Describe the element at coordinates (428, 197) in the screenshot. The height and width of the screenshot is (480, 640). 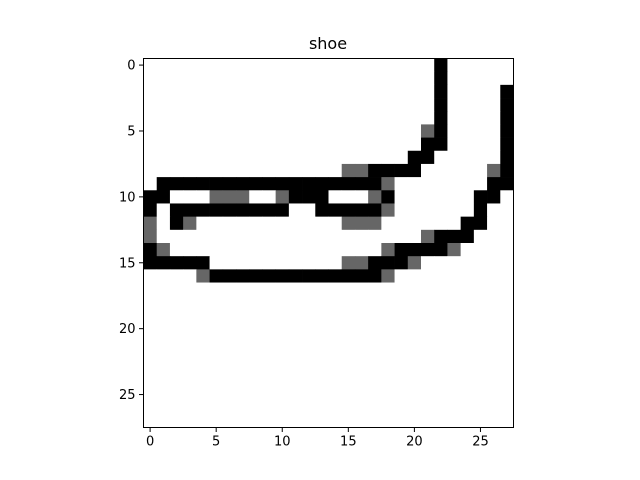
I see `pixel-r10-c21` at that location.